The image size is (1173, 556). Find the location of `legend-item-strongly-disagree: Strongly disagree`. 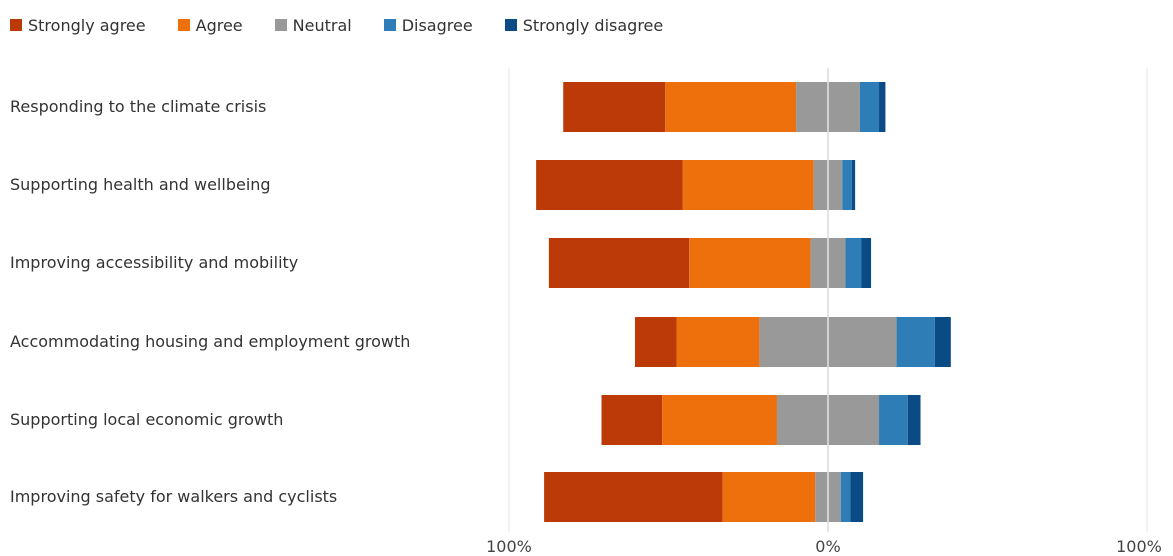

legend-item-strongly-disagree: Strongly disagree is located at coordinates (584, 25).